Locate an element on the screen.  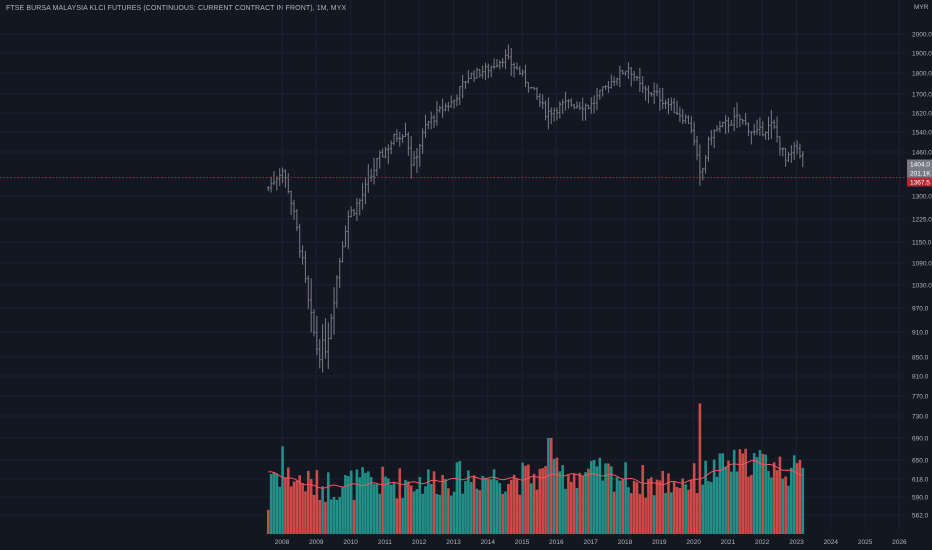
price-tick-label: 562.0 is located at coordinates (920, 516).